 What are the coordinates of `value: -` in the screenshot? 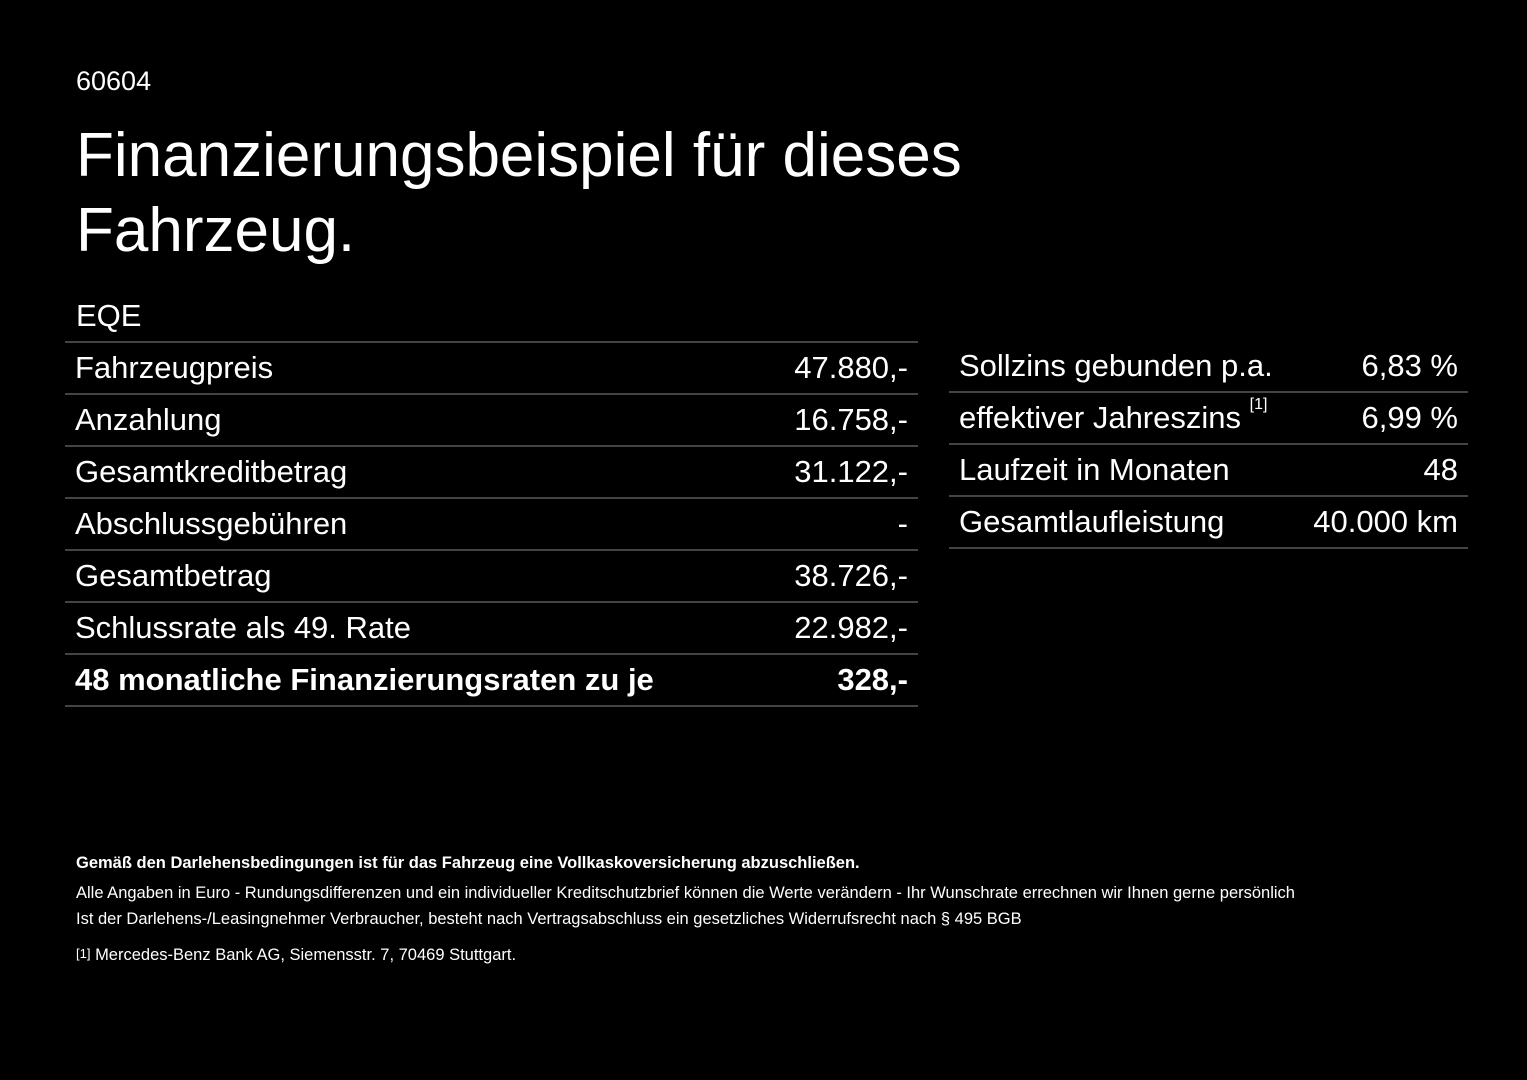 It's located at (840, 524).